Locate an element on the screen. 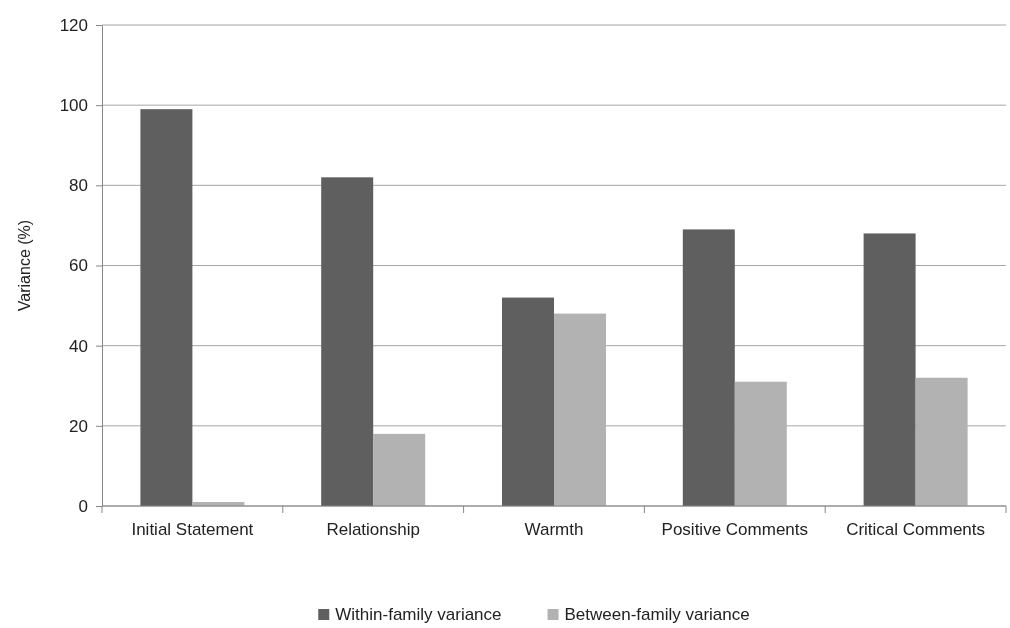 The height and width of the screenshot is (628, 1010). x-tick-label: Relationship is located at coordinates (373, 529).